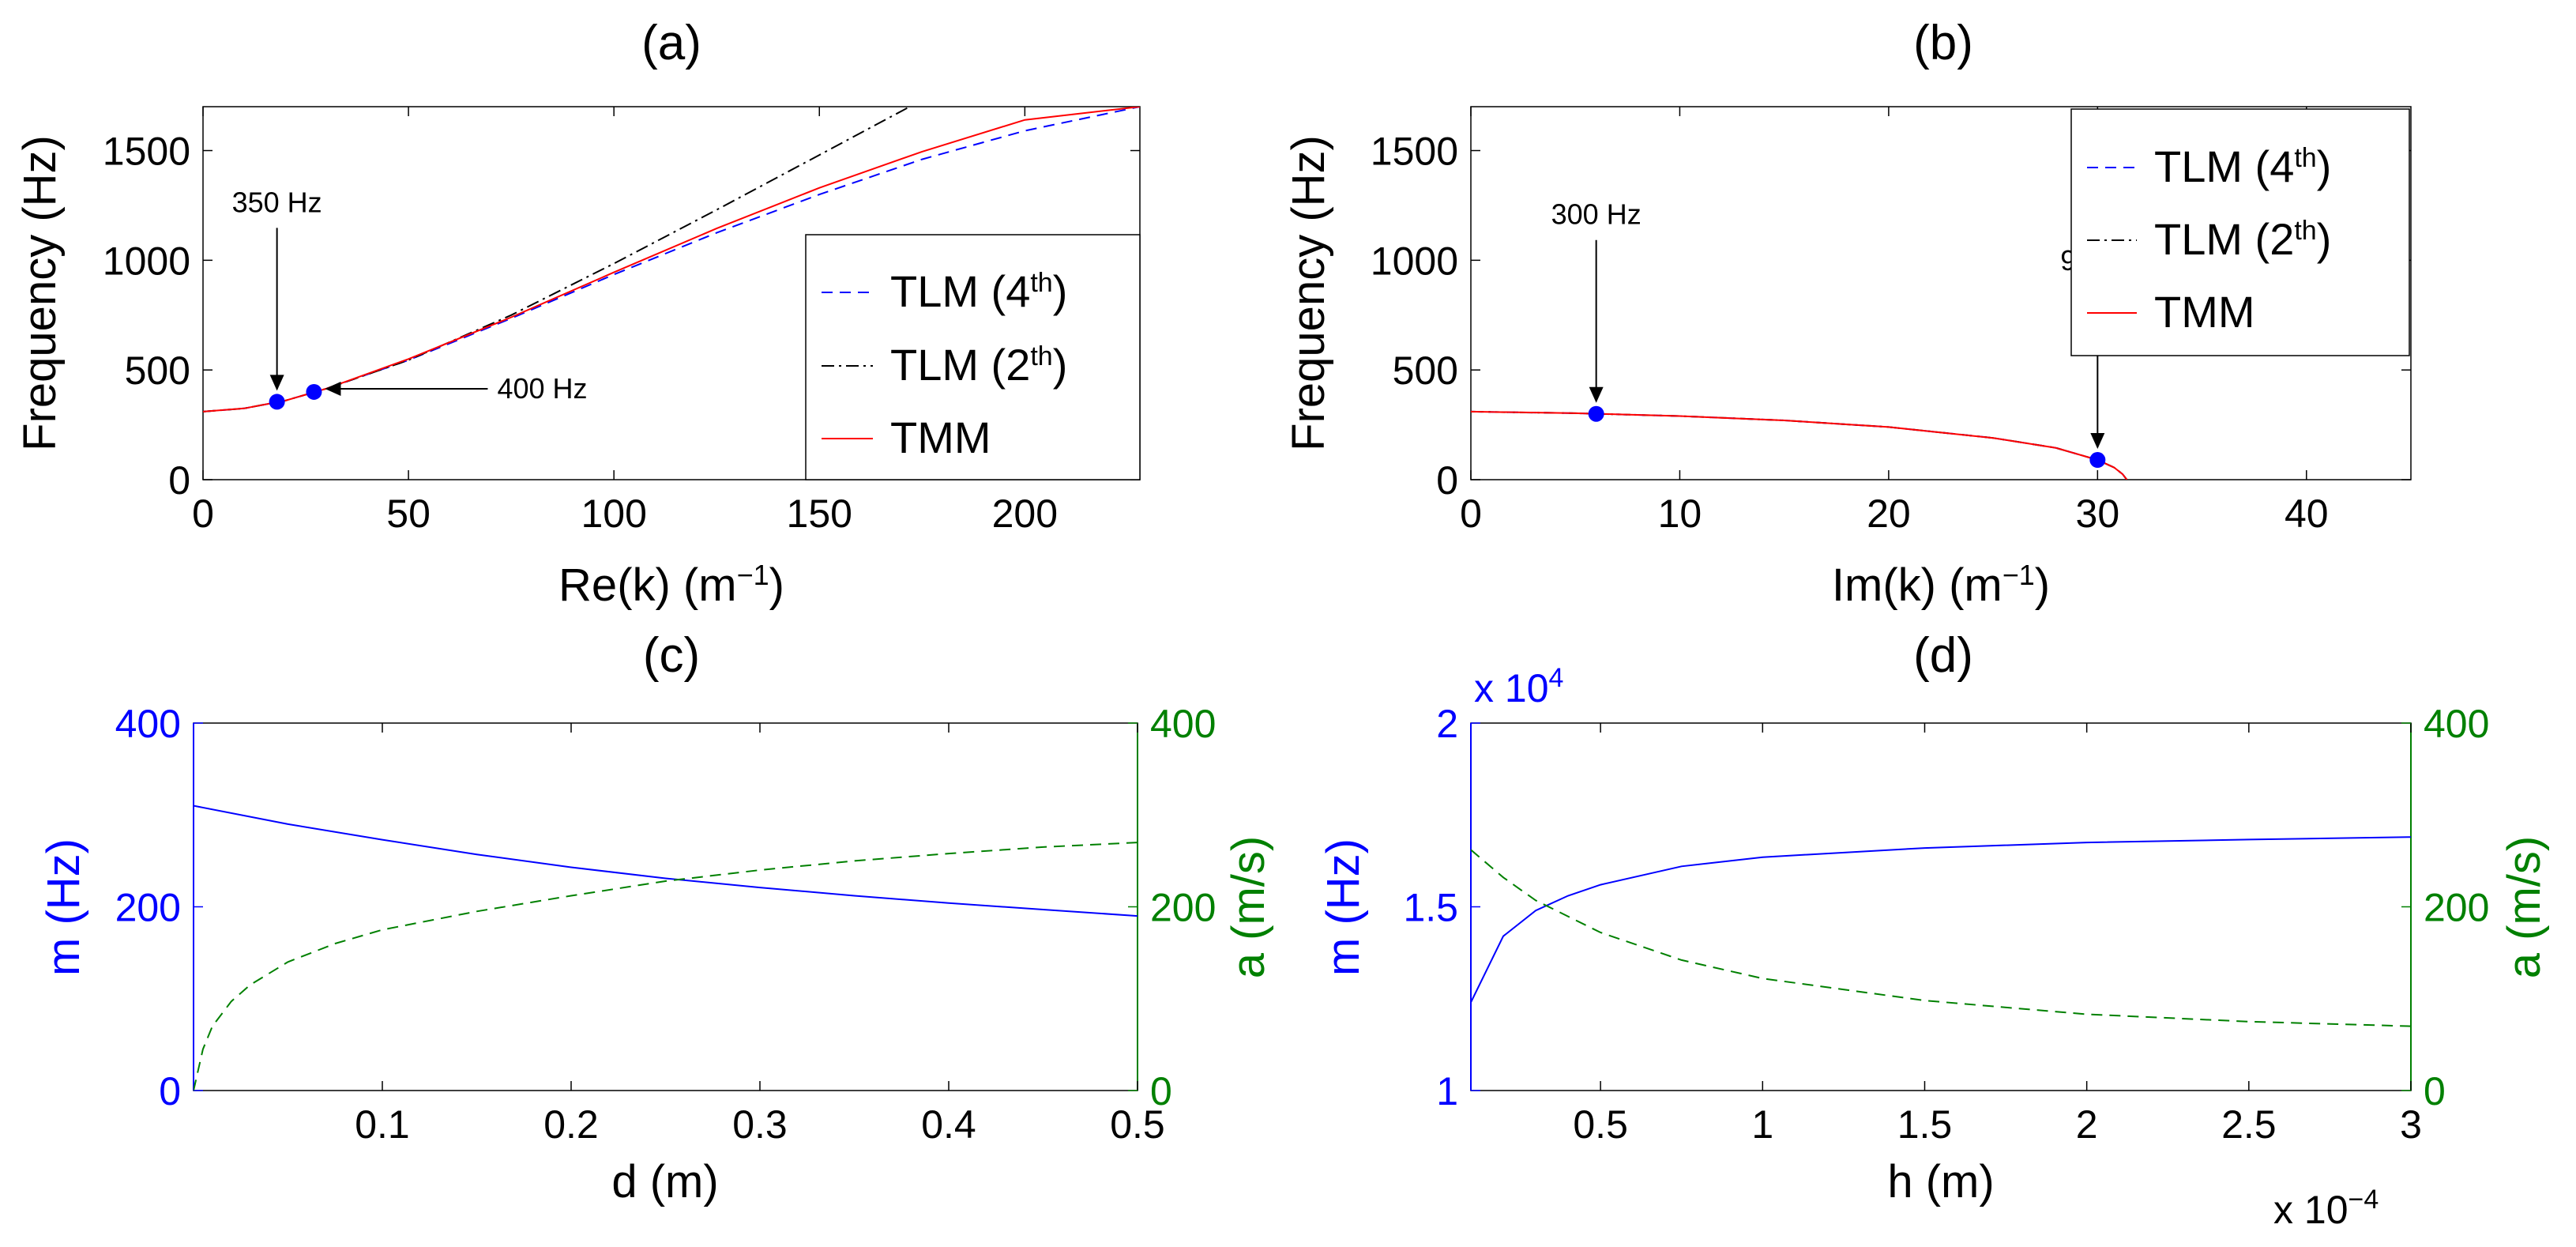 This screenshot has width=2576, height=1247. Describe the element at coordinates (383, 1124) in the screenshot. I see `x-tick-label: 0.1` at that location.